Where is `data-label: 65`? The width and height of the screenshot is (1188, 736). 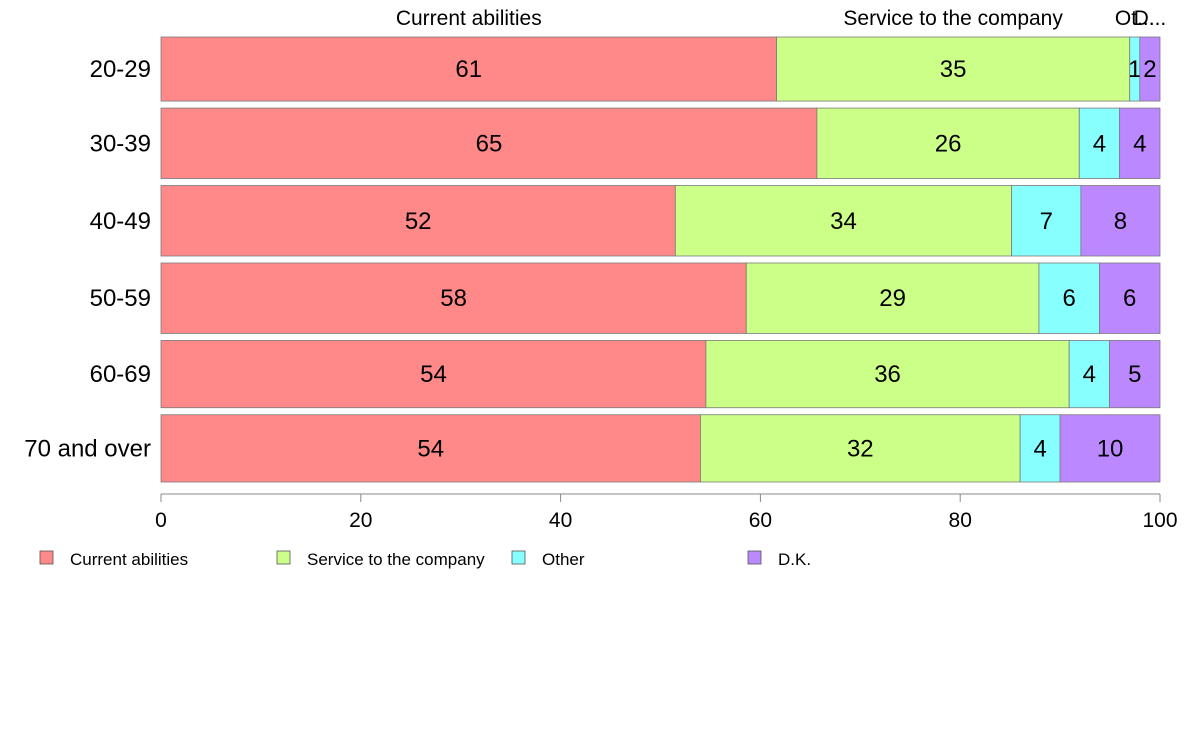
data-label: 65 is located at coordinates (489, 143).